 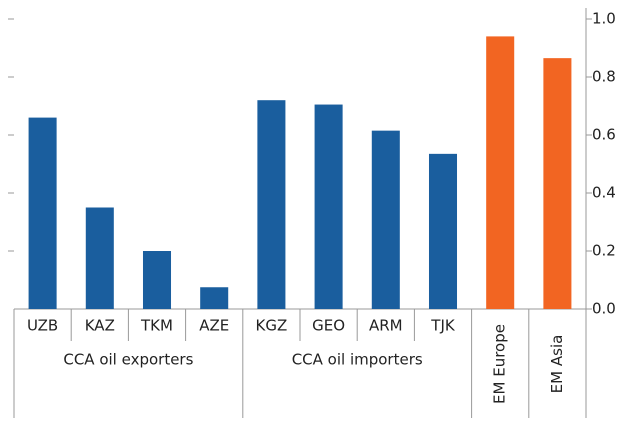 I want to click on y-tick-label: 0.6, so click(x=604, y=135).